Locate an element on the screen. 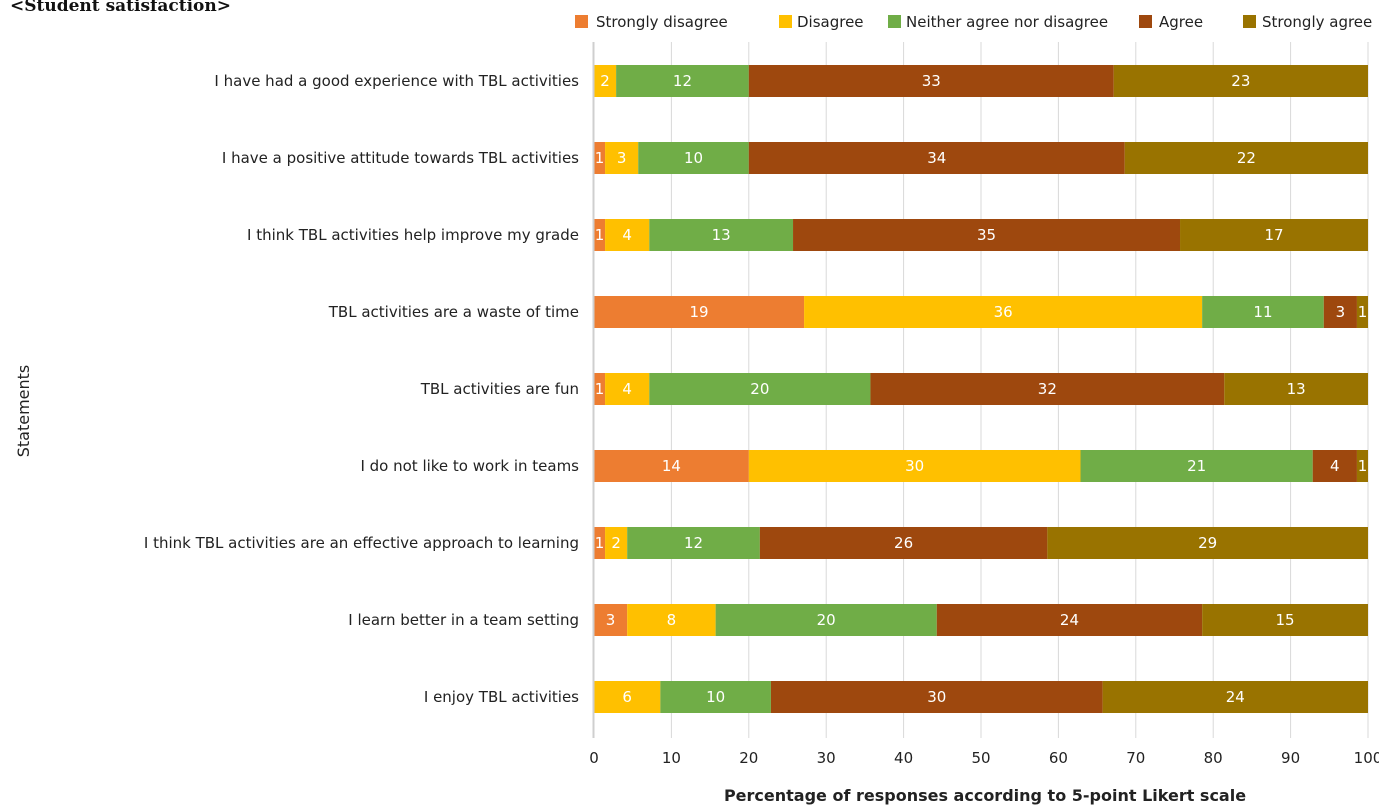 The height and width of the screenshot is (809, 1379). bar-label-0-4: 23 is located at coordinates (1240, 81).